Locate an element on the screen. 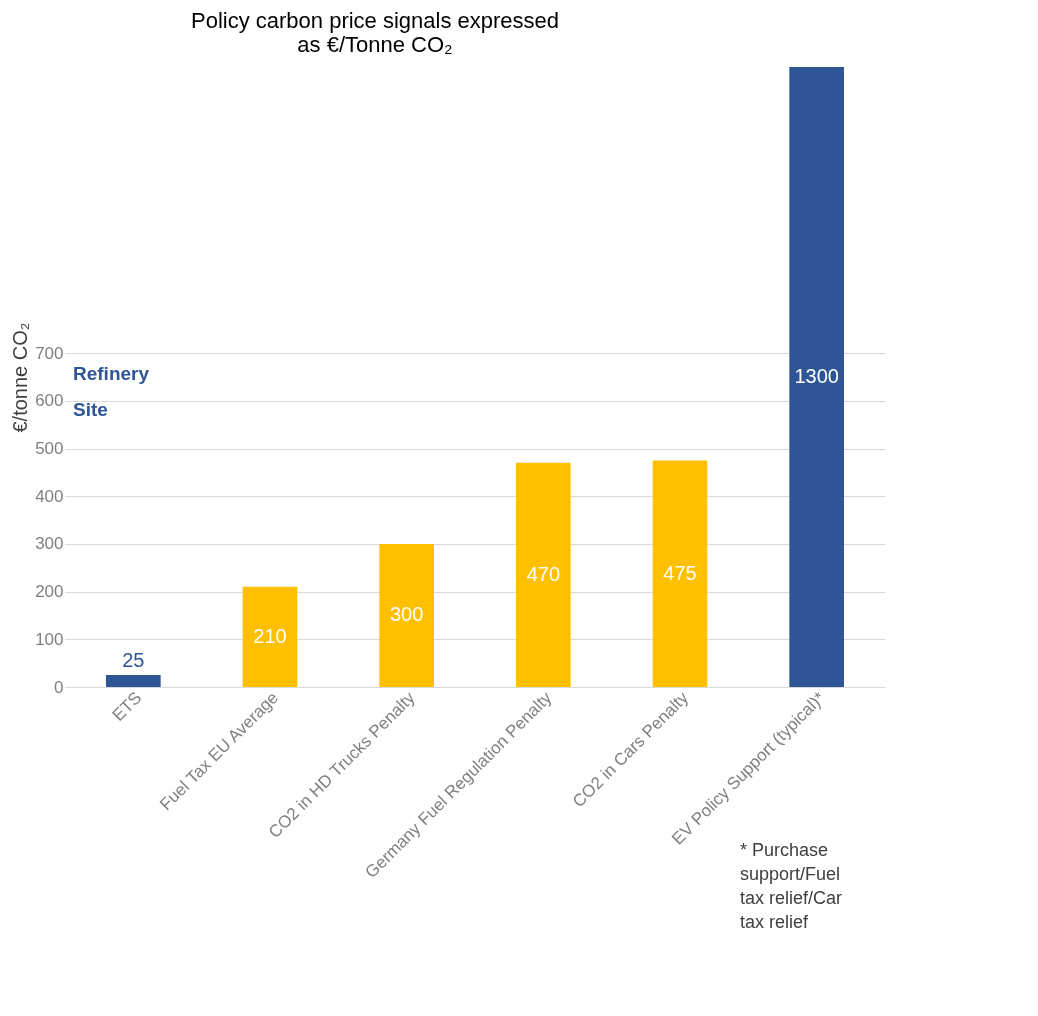 Image resolution: width=1038 pixels, height=1016 pixels. y-tick-label: 100 is located at coordinates (49, 639).